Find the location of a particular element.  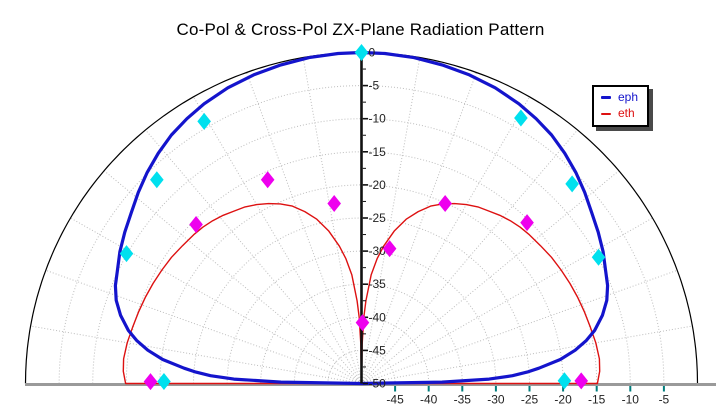

radial-axis-tick-label: -30 is located at coordinates (378, 251).